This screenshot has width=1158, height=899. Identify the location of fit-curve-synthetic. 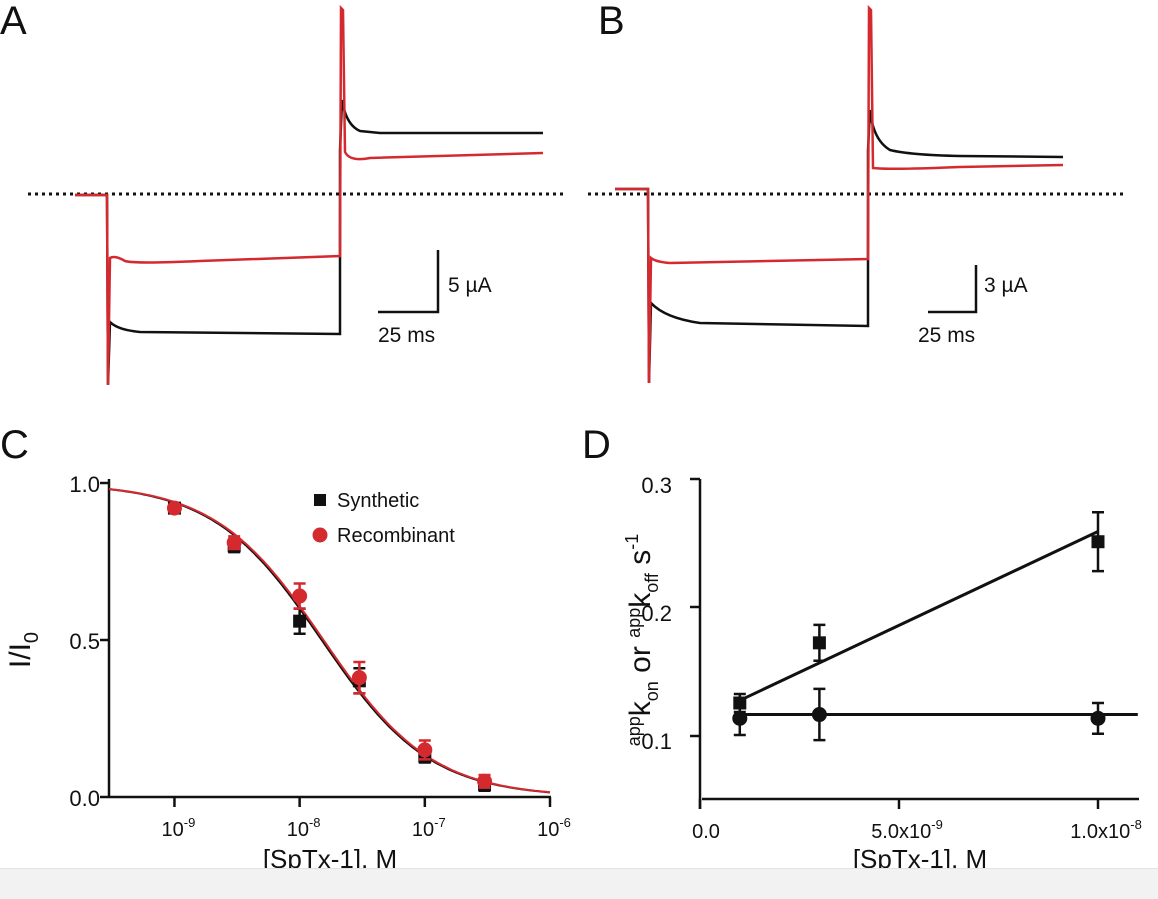
(329, 641).